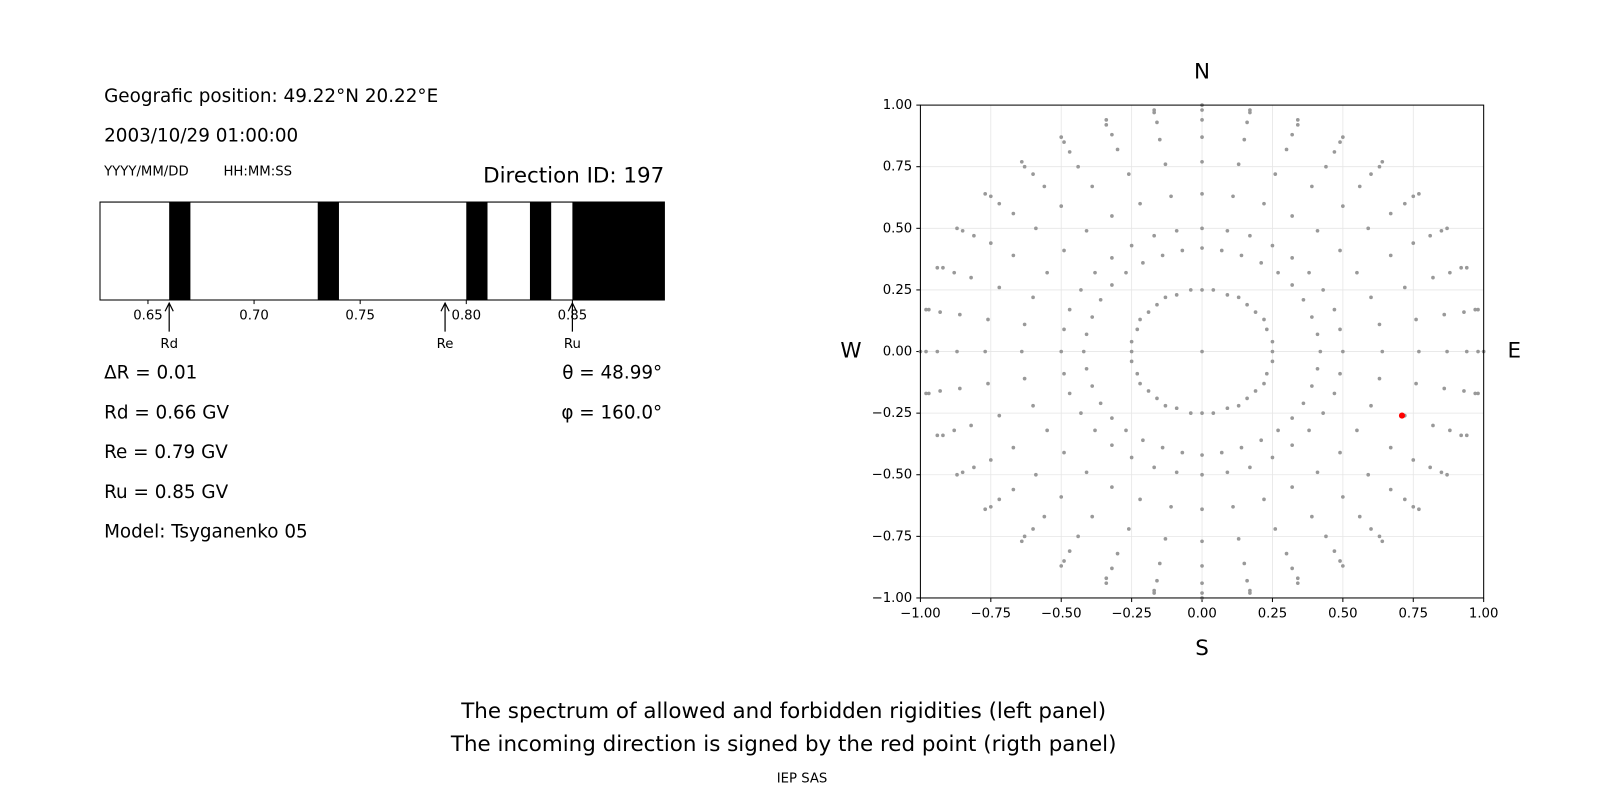  What do you see at coordinates (991, 613) in the screenshot?
I see `x-tick-label: −0.75` at bounding box center [991, 613].